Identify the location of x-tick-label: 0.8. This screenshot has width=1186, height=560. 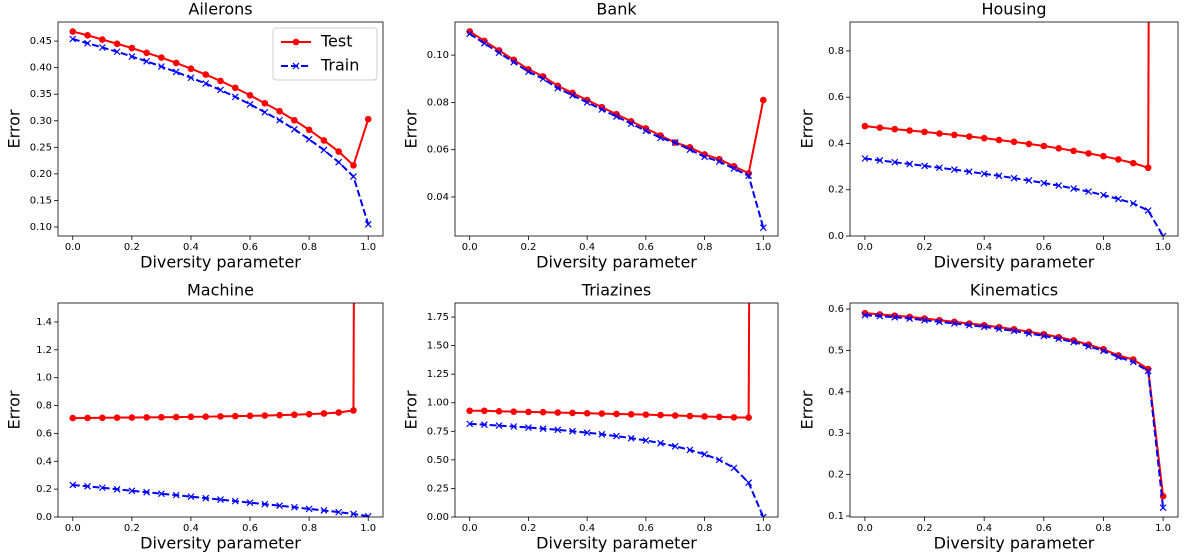
(1104, 247).